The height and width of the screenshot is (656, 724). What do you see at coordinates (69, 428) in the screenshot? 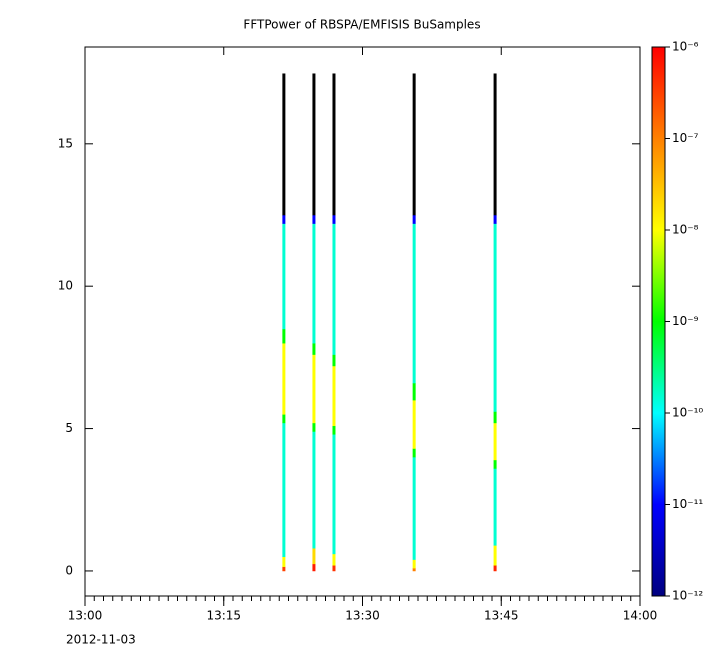
I see `y-tick-label: 5` at bounding box center [69, 428].